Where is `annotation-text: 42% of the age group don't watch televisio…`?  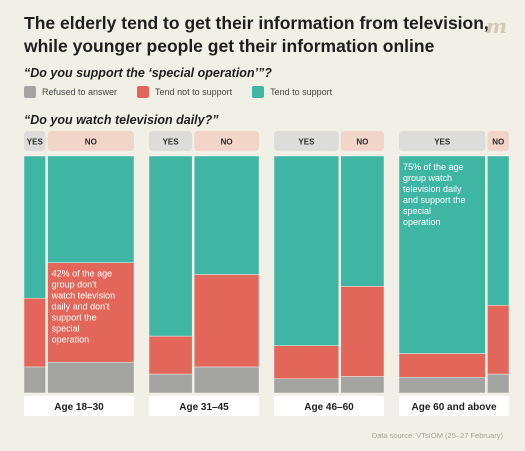
annotation-text: 42% of the age group don't watch televisio… is located at coordinates (83, 307).